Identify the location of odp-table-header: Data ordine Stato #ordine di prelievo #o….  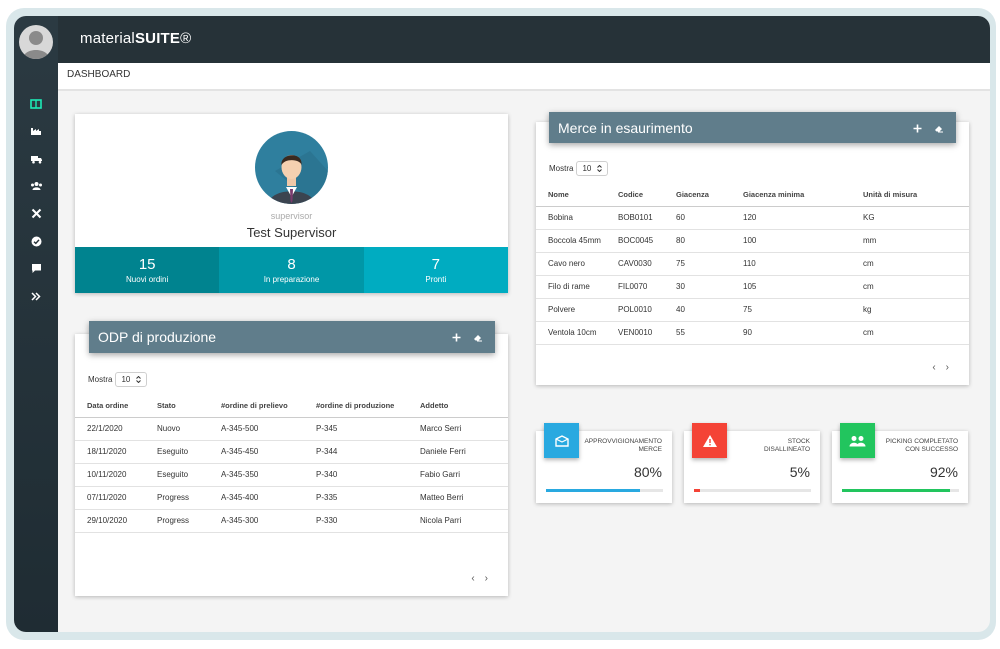
(291, 406).